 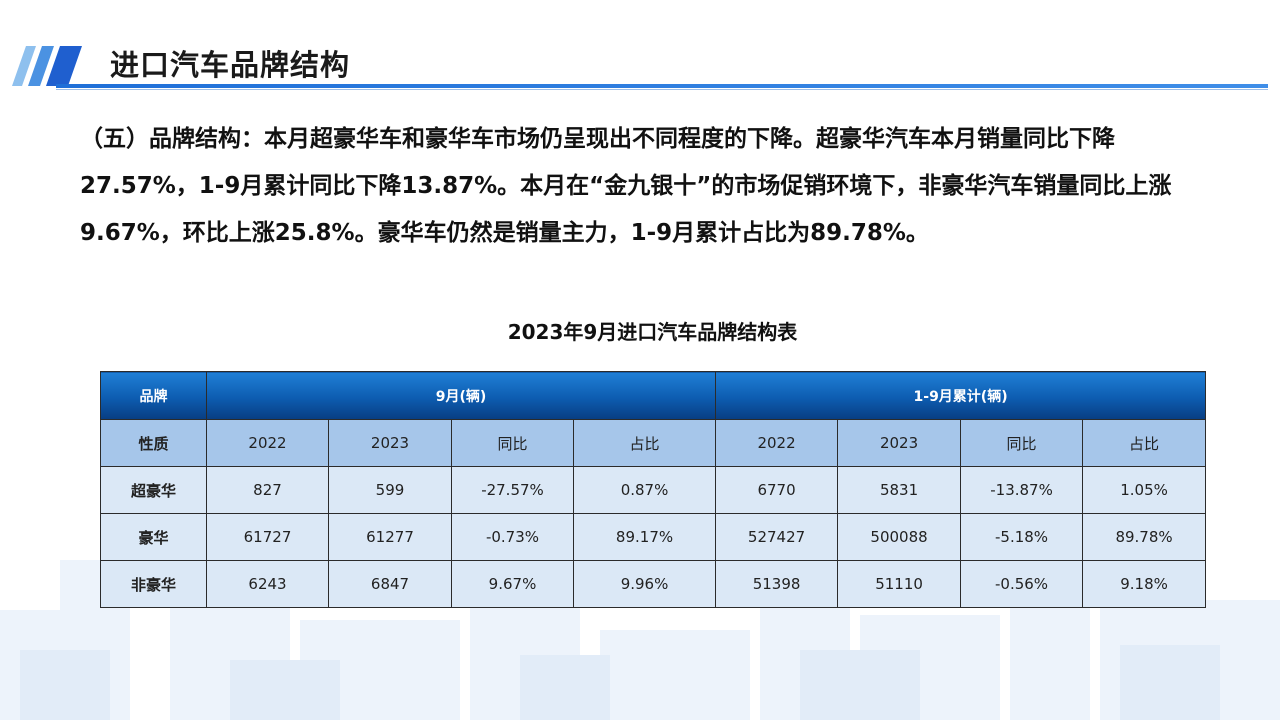 What do you see at coordinates (644, 584) in the screenshot?
I see `table-cell: 9.96%` at bounding box center [644, 584].